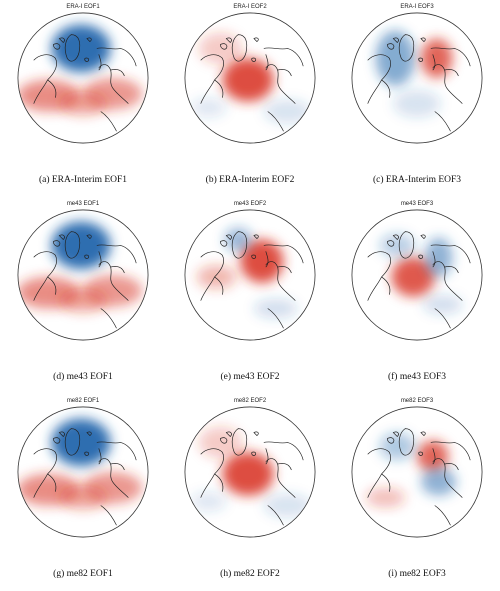 The width and height of the screenshot is (500, 591). What do you see at coordinates (417, 574) in the screenshot?
I see `panel-caption: (i) me82 EOF3` at bounding box center [417, 574].